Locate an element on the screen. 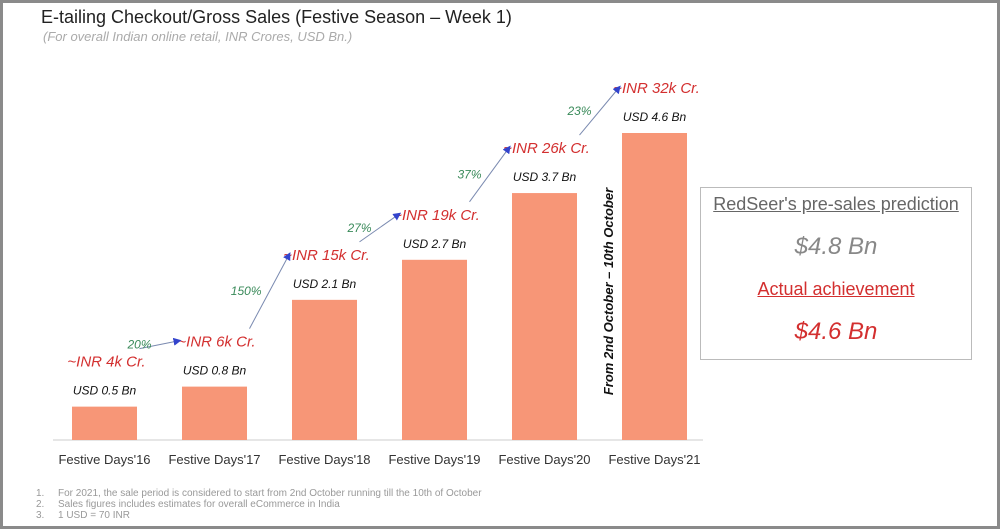 The image size is (1000, 529). actual-value: $4.6 Bn is located at coordinates (836, 331).